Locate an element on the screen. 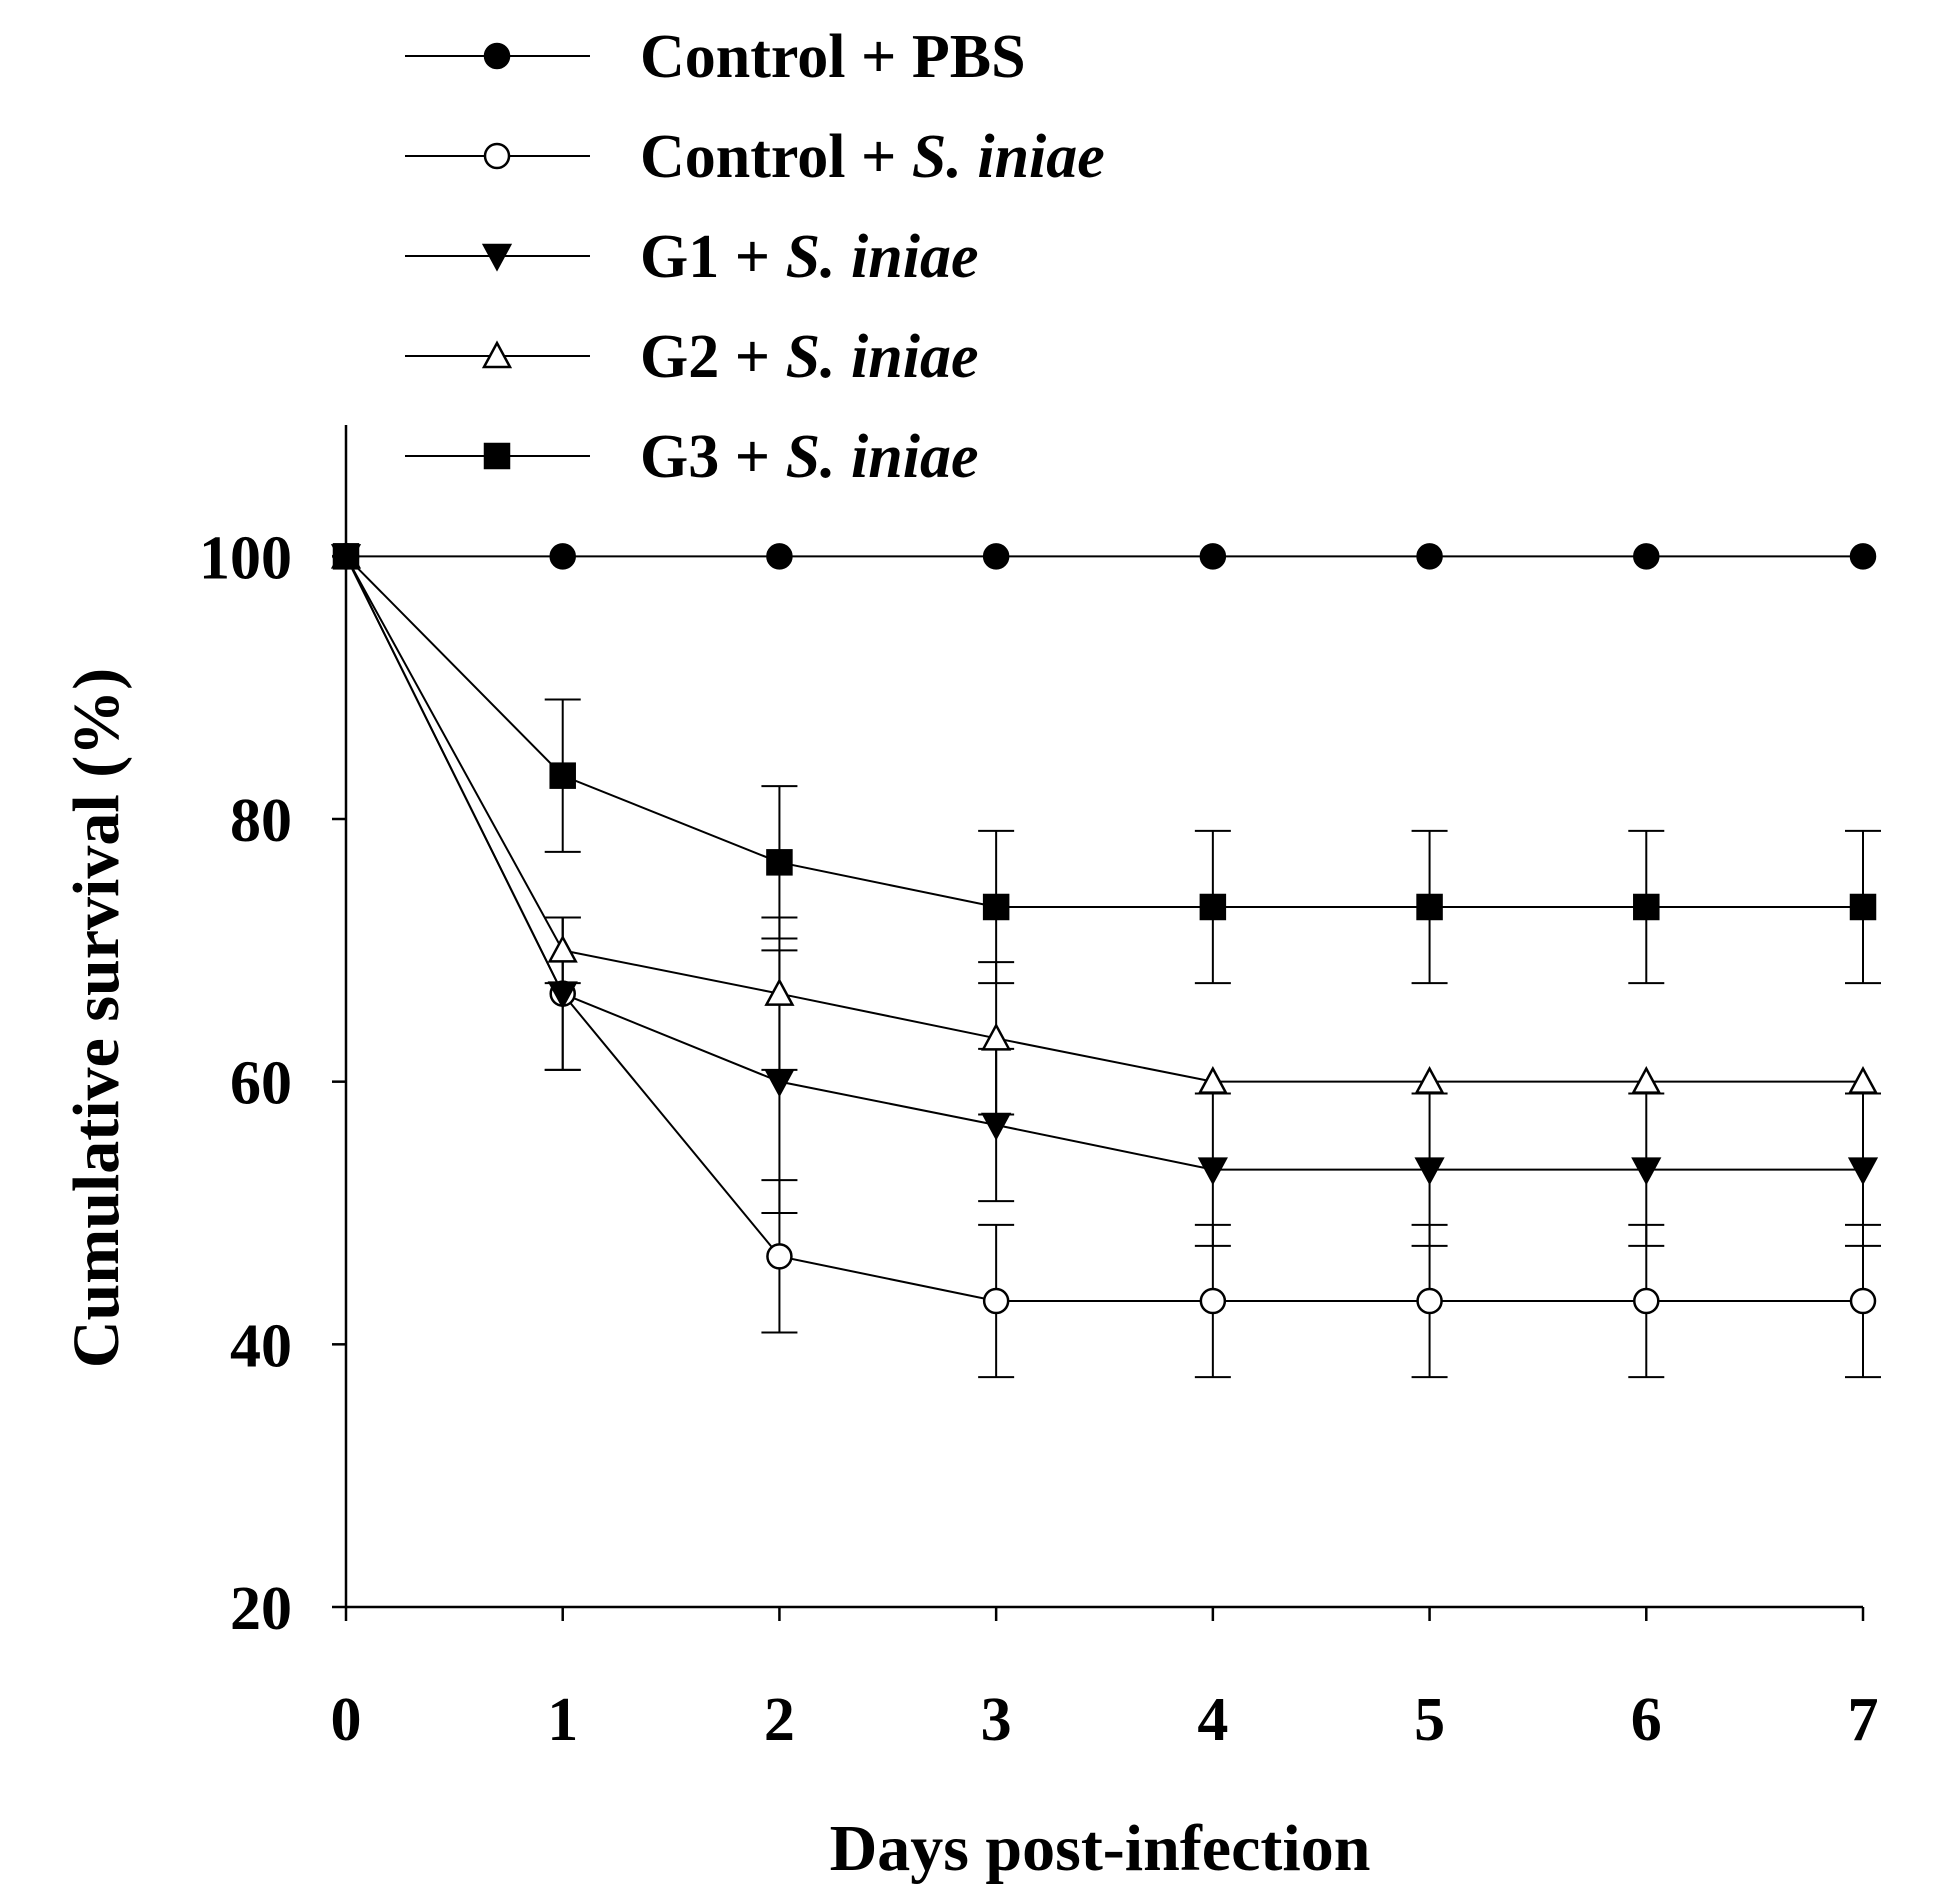 The image size is (1952, 1904). x-ticks: 0 1 2 3 4 5 6 7 is located at coordinates (1105, 1680).